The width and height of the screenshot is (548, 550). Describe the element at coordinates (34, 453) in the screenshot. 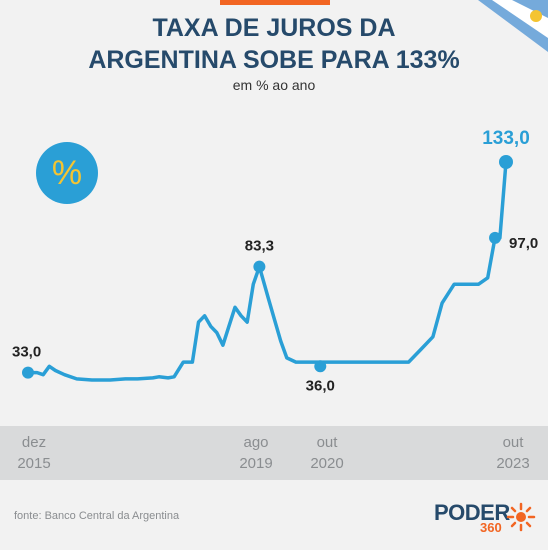

I see `x-tick-label-dez-2015: dez 2015` at that location.